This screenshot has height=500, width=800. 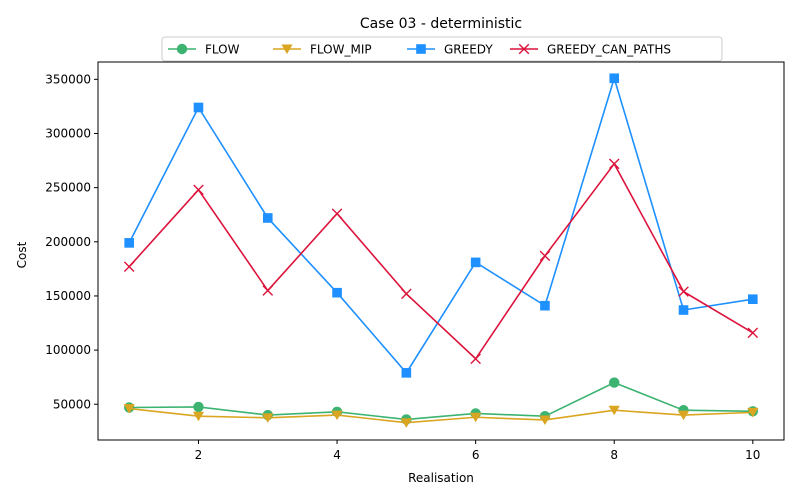 I want to click on legend-item-greedy-can-paths: GREEDY_CAN_PATHS, so click(x=590, y=50).